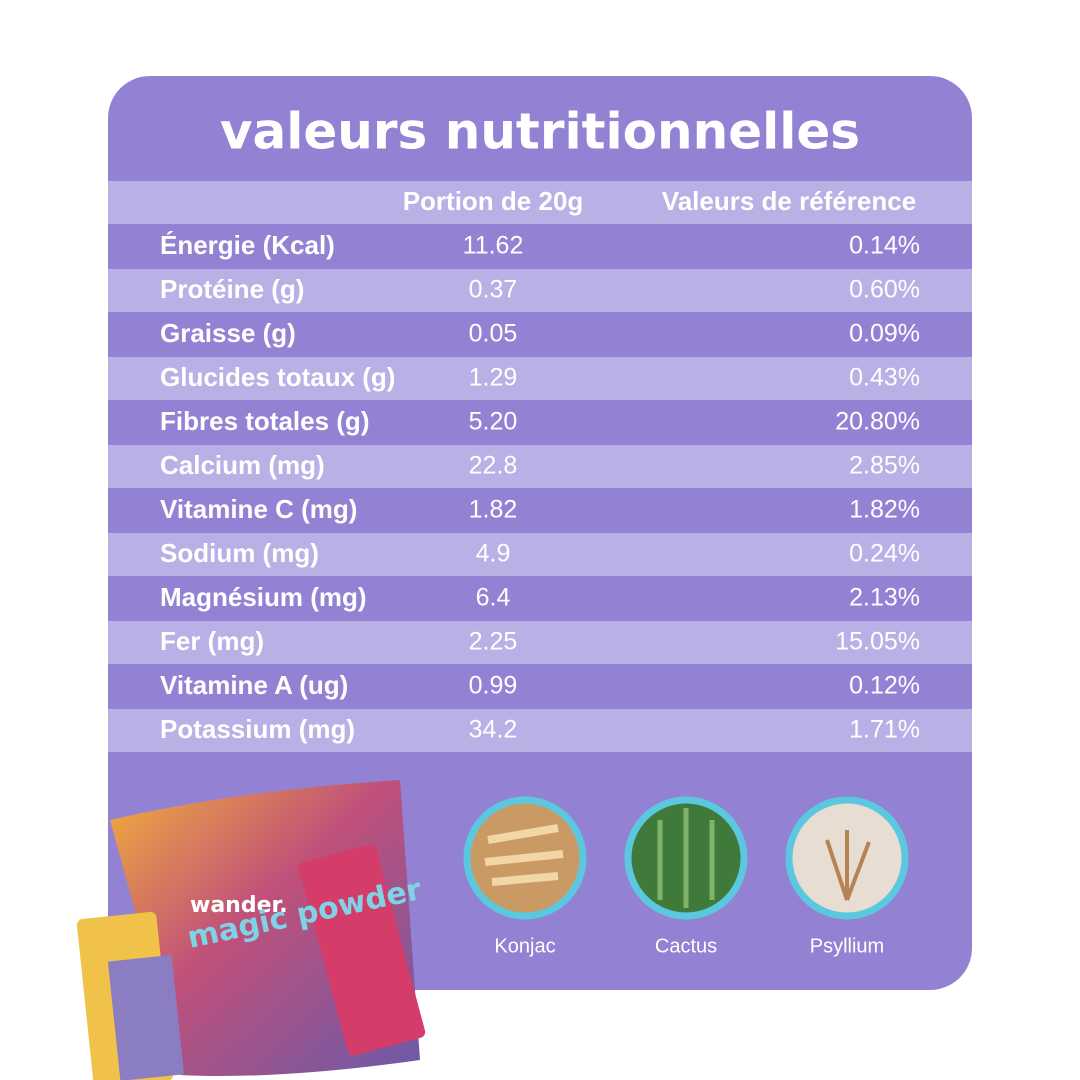  I want to click on portion-value: 11.62, so click(493, 246).